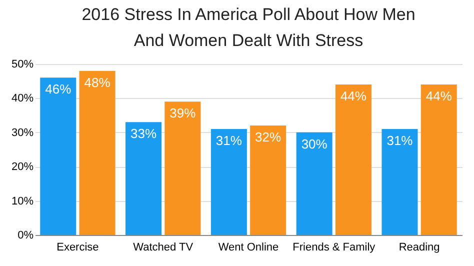 This screenshot has width=474, height=266. I want to click on chart-title: 2016 Stress In America Poll About How Men And Women Dealt With Stress, so click(249, 27).